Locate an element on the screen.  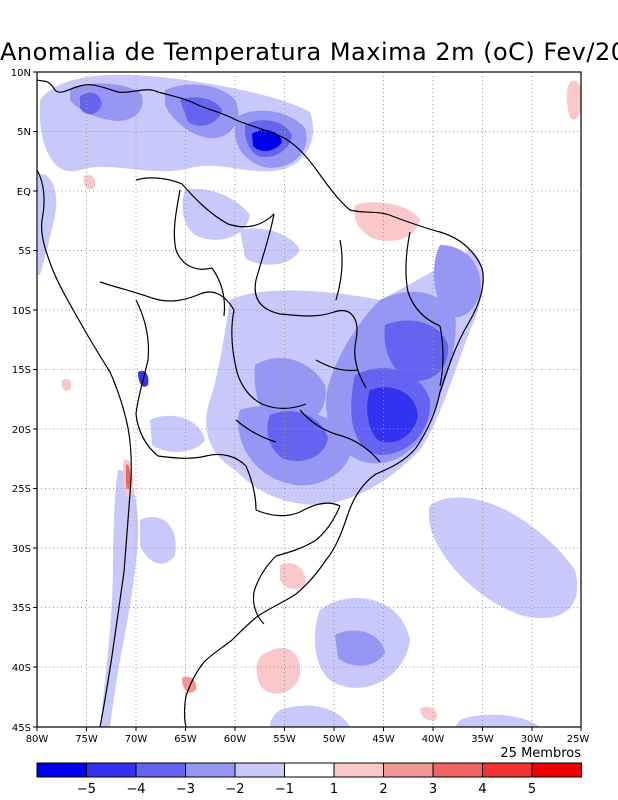
colorbar-label: 4 is located at coordinates (482, 789).